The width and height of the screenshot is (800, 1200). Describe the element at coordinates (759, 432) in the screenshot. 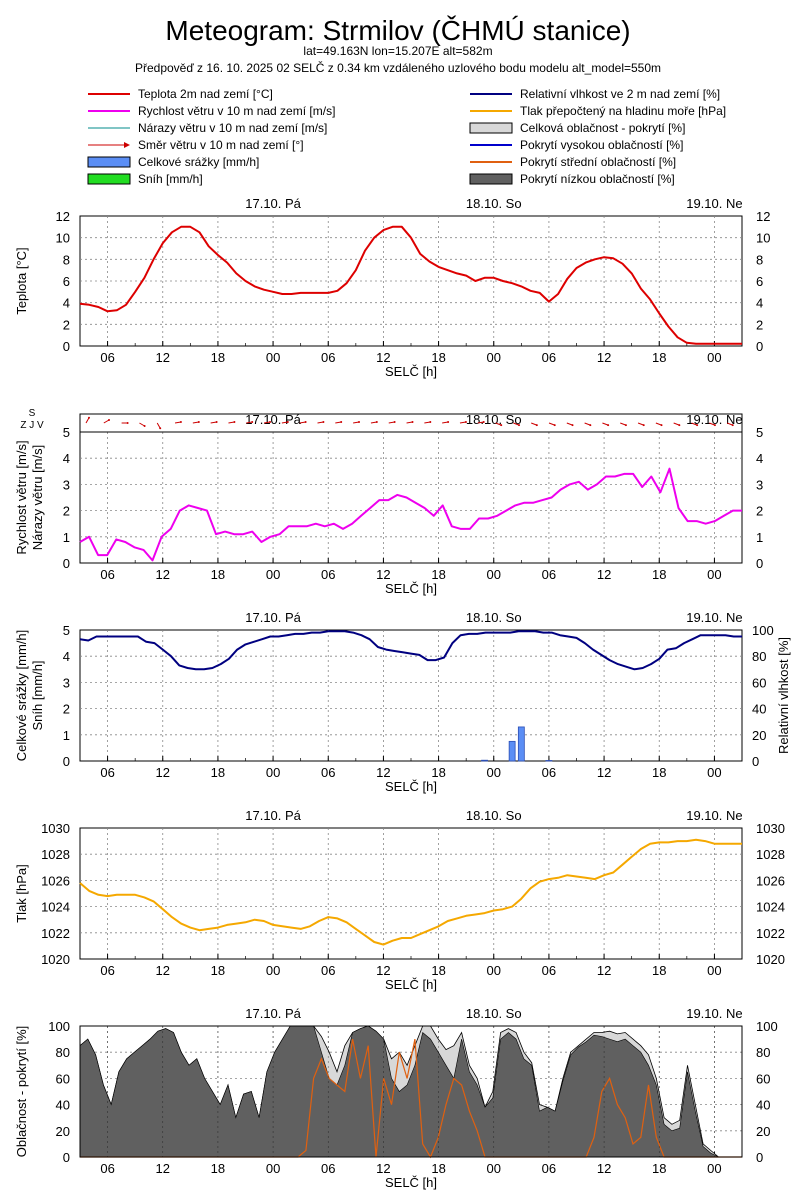

I see `y-tick-label-right: 5` at that location.